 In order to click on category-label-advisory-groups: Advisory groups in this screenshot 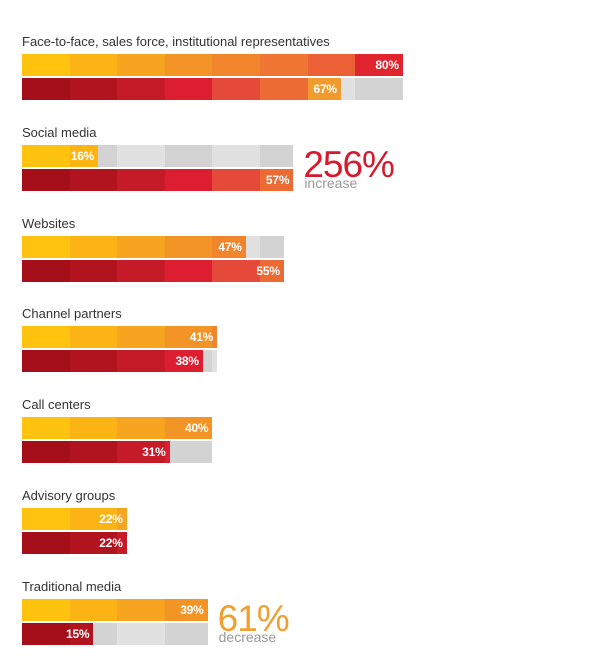, I will do `click(69, 495)`.